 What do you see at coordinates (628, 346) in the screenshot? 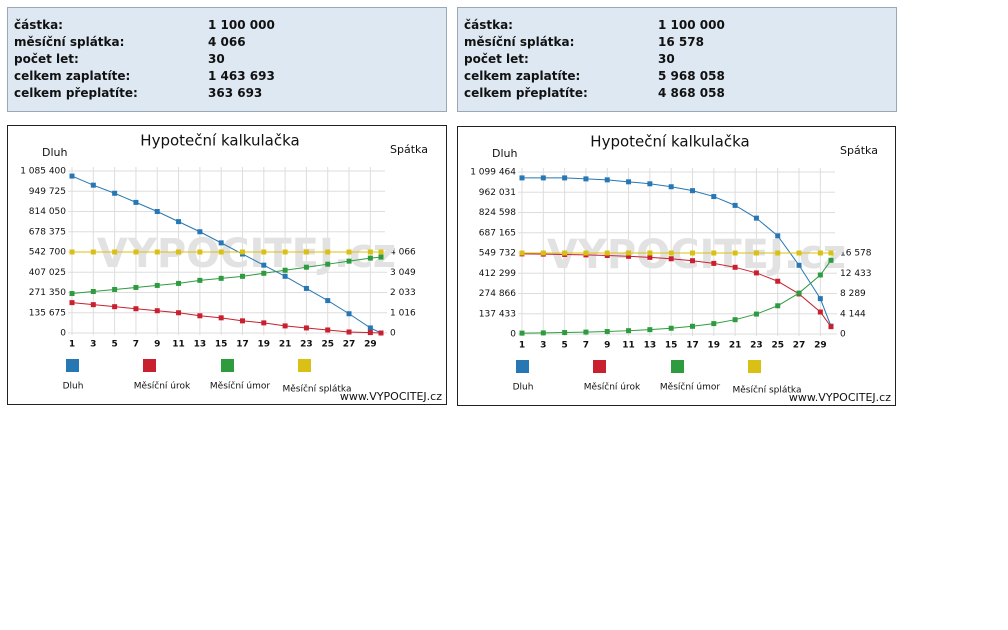
I see `x-tick-label: 11` at bounding box center [628, 346].